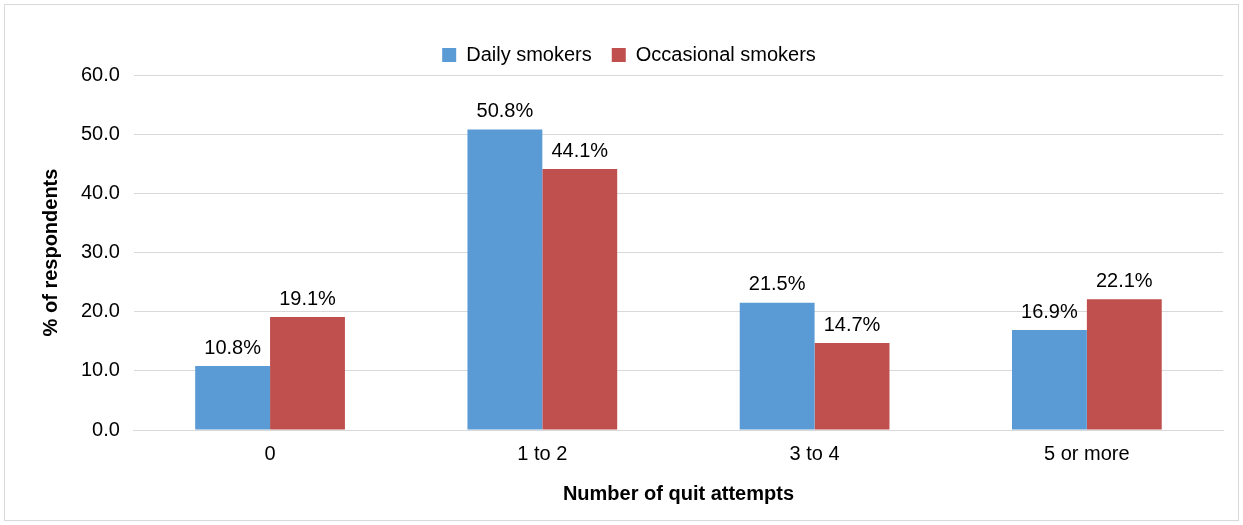  Describe the element at coordinates (233, 346) in the screenshot. I see `data-label: 10.8%` at that location.